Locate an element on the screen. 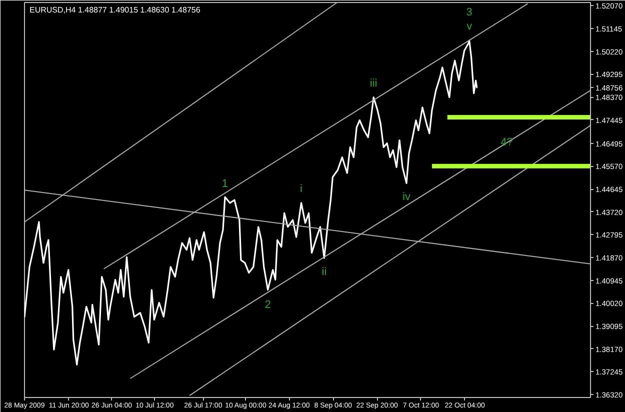 This screenshot has width=625, height=412. annotation: 3 is located at coordinates (469, 12).